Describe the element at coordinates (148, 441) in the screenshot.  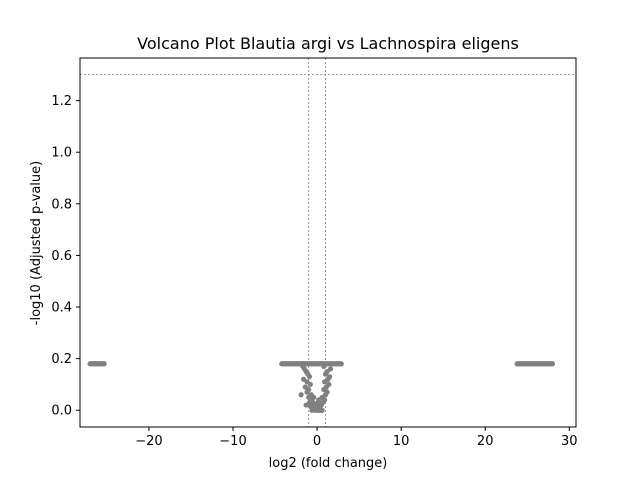
I see `x-tick-label--20: −20` at that location.